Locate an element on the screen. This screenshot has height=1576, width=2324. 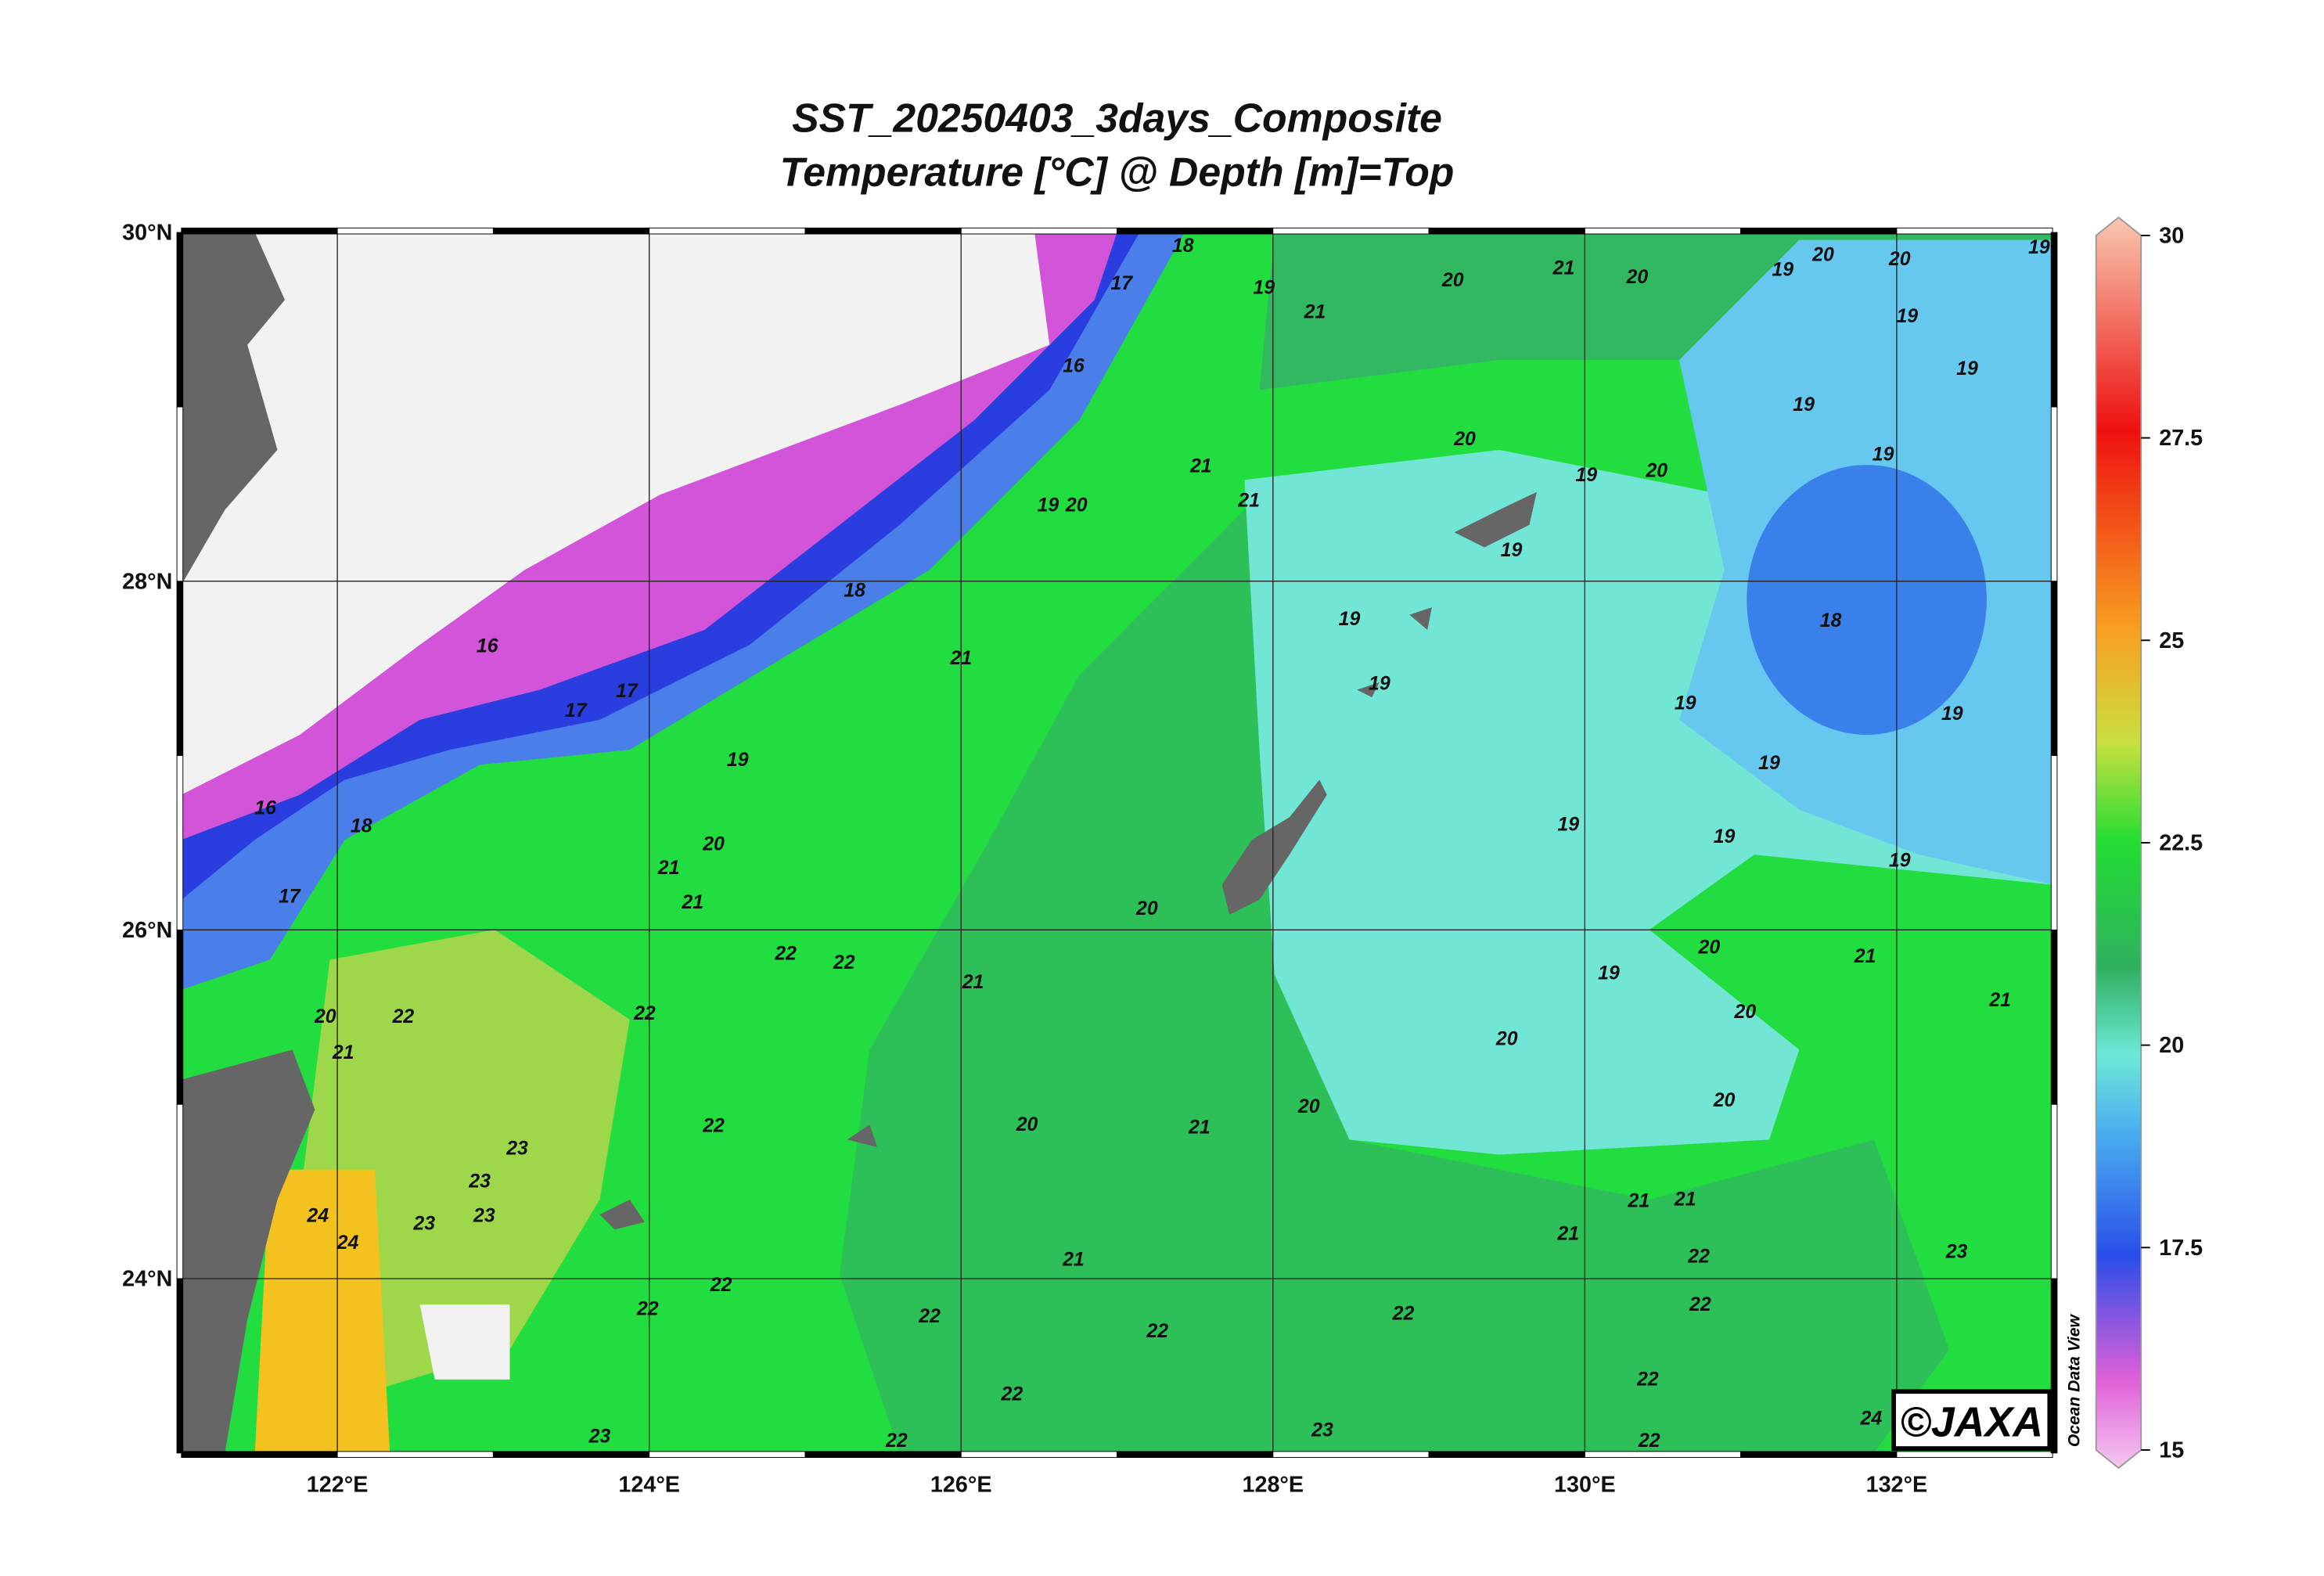
colorbar-tick-label: 20 is located at coordinates (2171, 1045).